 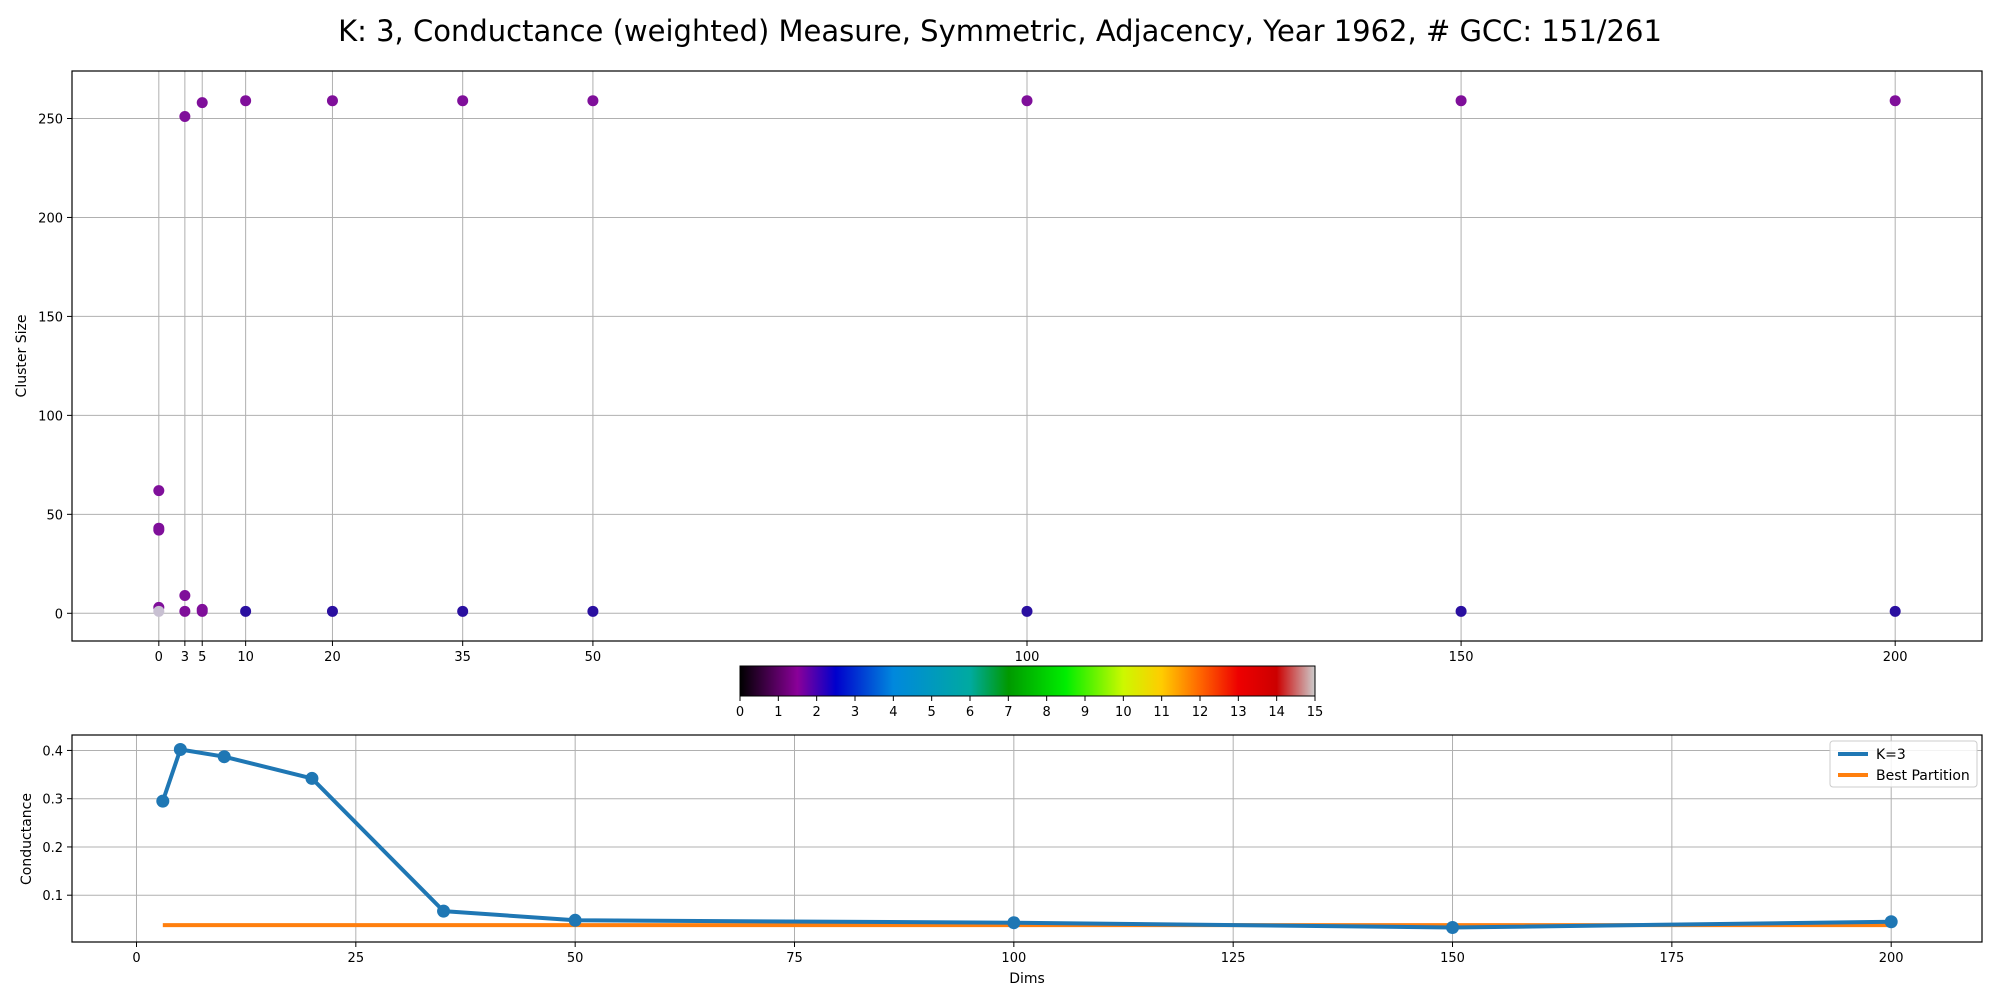 I want to click on colorbar: 0 1 2 3 4 5 6 7 8 9 10 11 12 13 14 15, so click(x=1029, y=692).